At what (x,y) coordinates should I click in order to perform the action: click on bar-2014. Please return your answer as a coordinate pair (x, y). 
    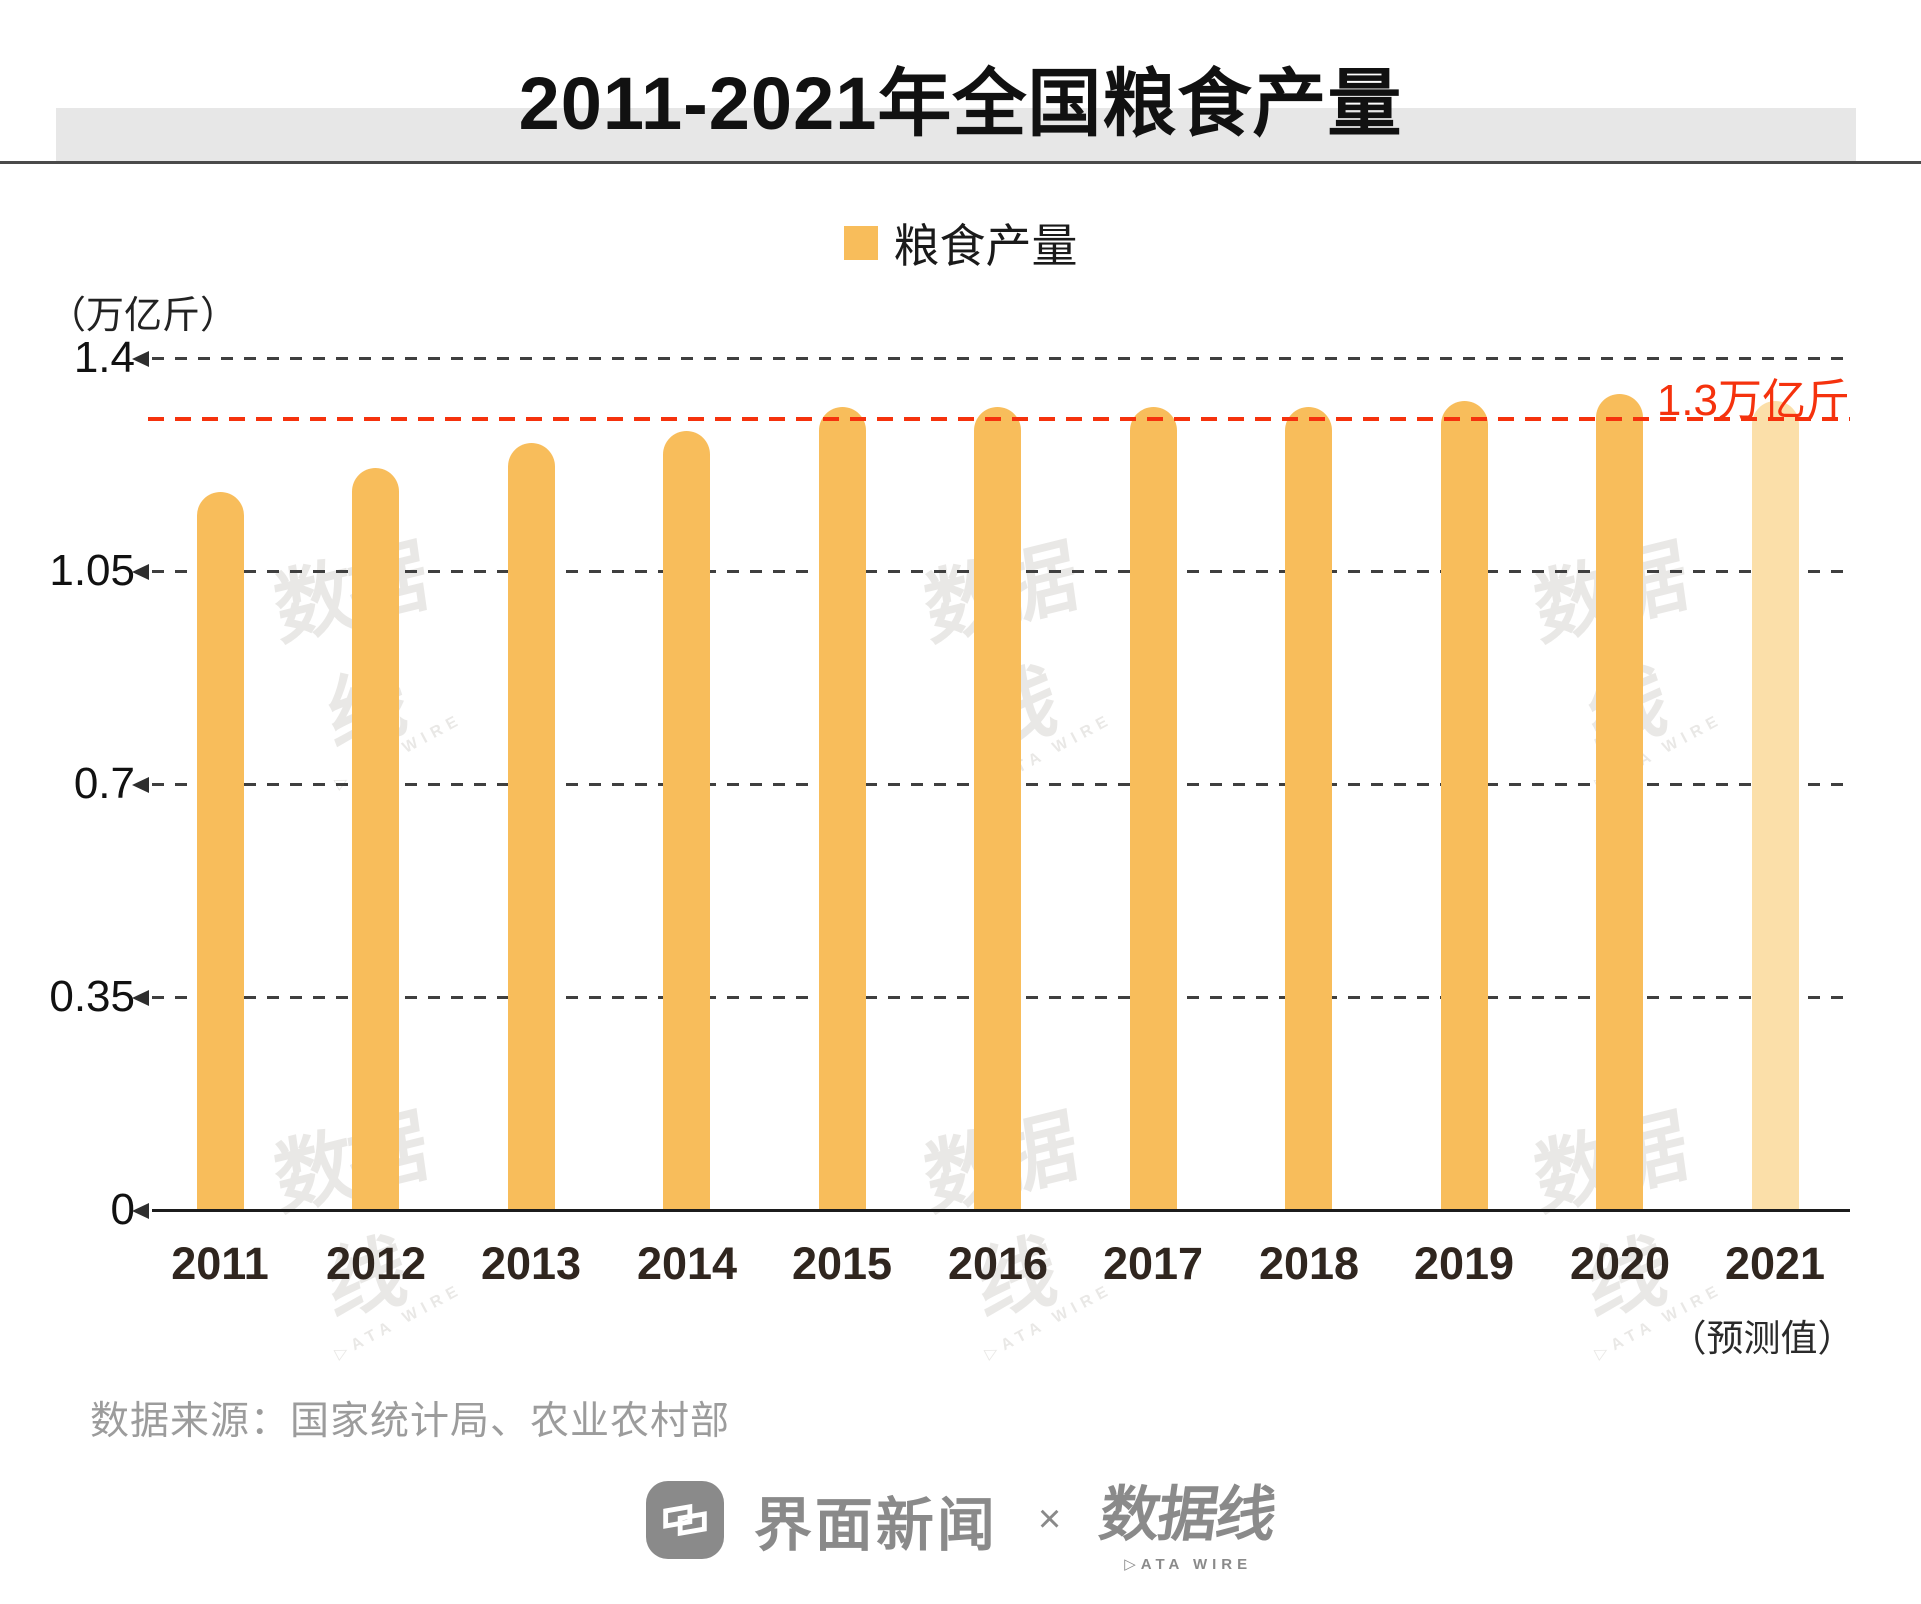
    Looking at the image, I should click on (686, 820).